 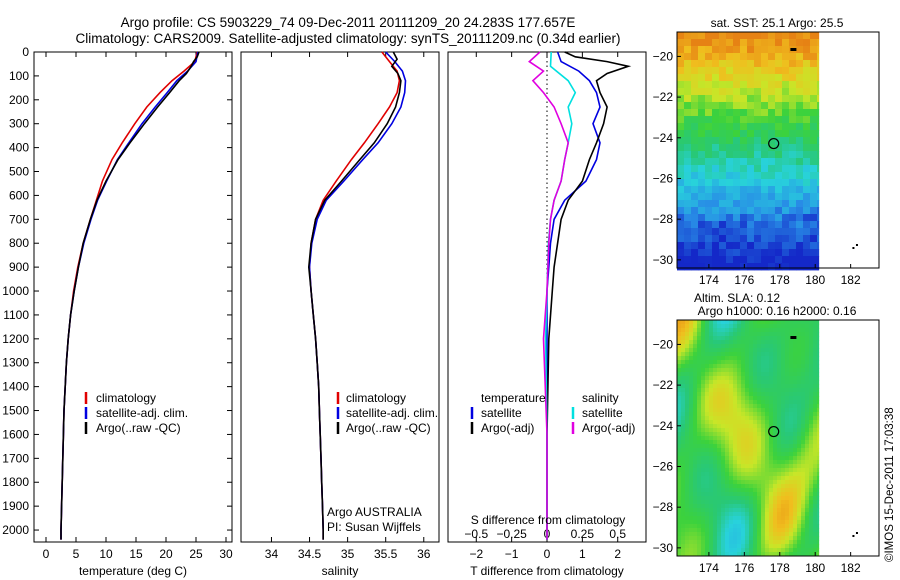 I want to click on x-tick-label: 34, so click(x=272, y=554).